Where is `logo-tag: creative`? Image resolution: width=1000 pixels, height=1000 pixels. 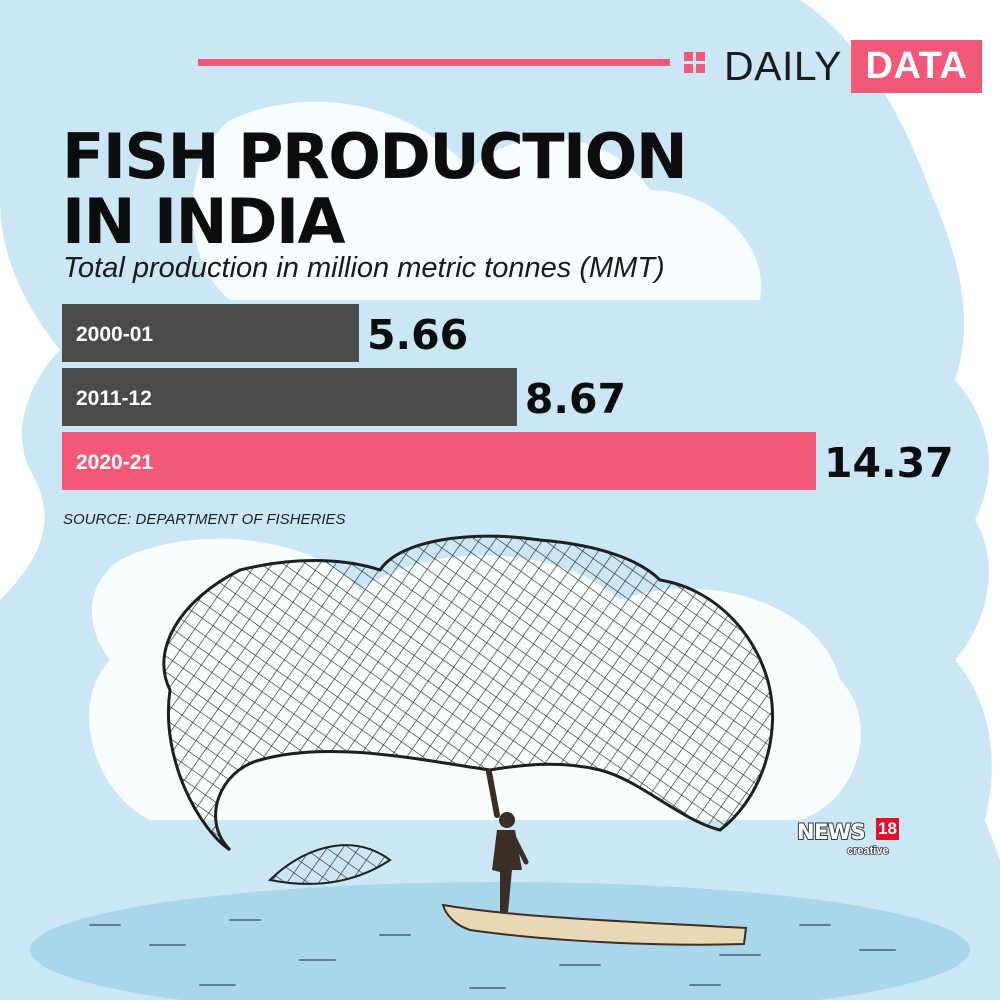 logo-tag: creative is located at coordinates (867, 851).